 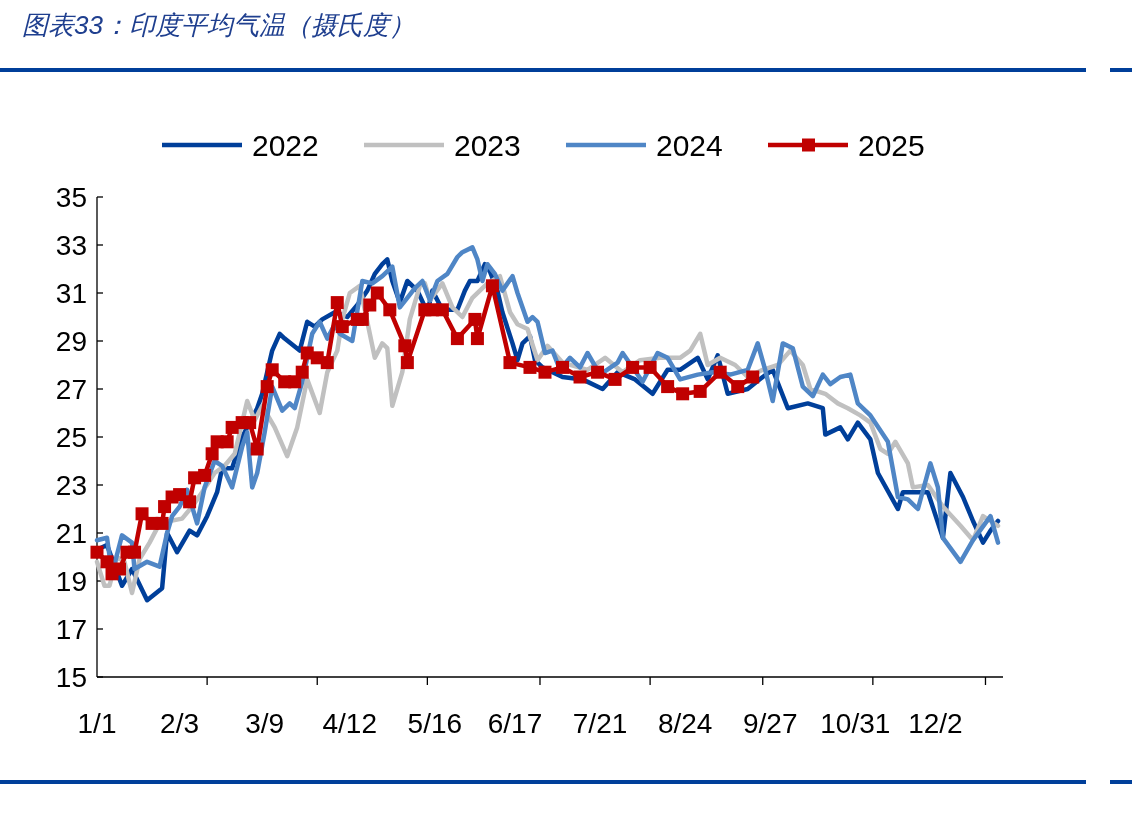 What do you see at coordinates (685, 723) in the screenshot?
I see `x-tick-label: 8/24` at bounding box center [685, 723].